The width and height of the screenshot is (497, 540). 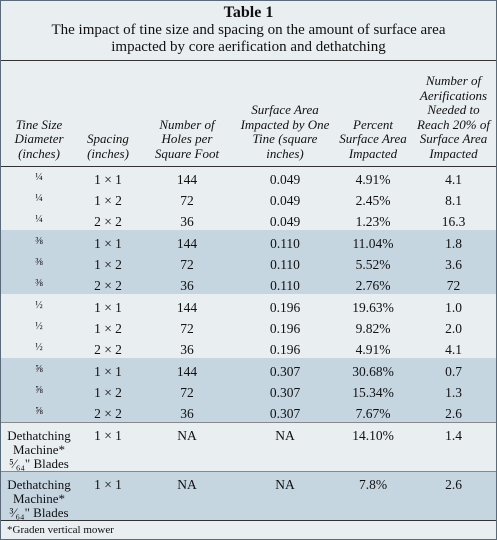 What do you see at coordinates (108, 114) in the screenshot?
I see `header-spacing: Spacing (inches)` at bounding box center [108, 114].